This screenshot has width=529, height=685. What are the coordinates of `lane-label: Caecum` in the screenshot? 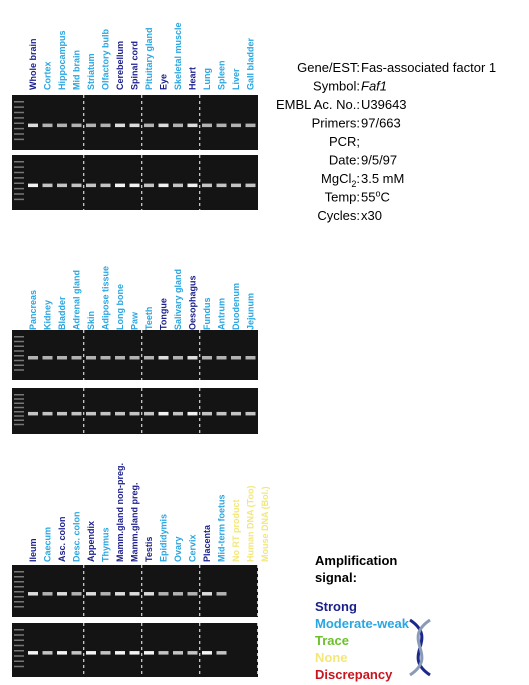 It's located at (48, 544).